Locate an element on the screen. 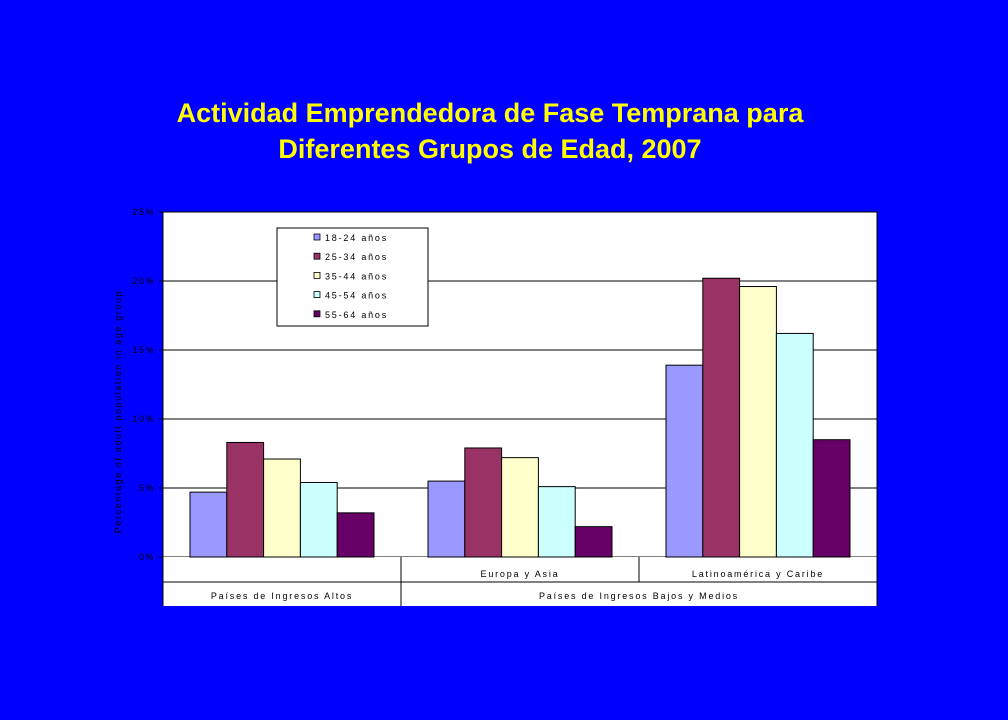  y-tick-label: 10% is located at coordinates (143, 419).